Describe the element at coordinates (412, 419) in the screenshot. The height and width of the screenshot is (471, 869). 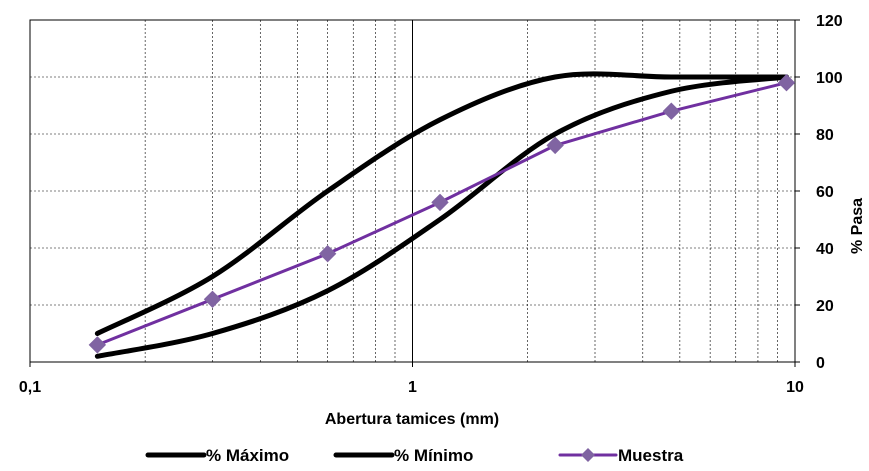
I see `x-axis-title: Abertura tamices (mm)` at that location.